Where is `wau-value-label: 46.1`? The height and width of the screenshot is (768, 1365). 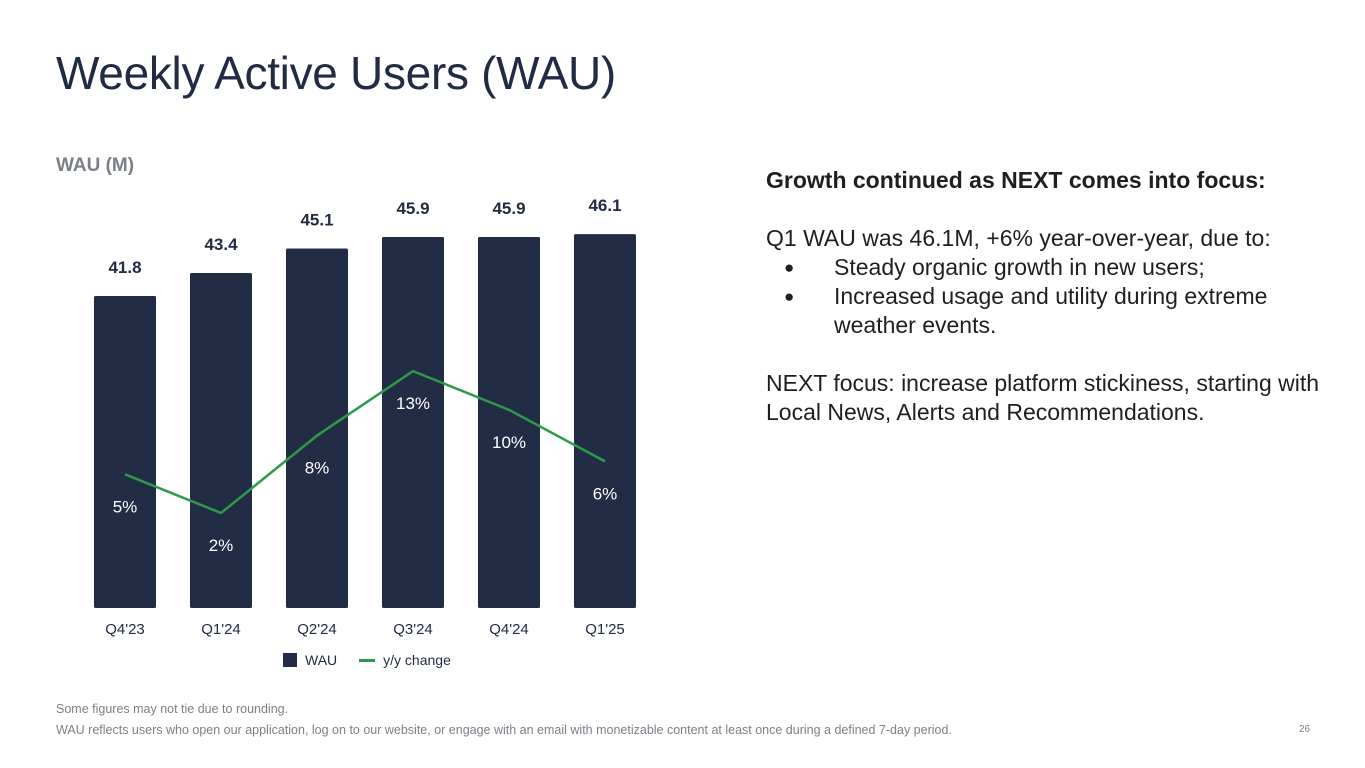 wau-value-label: 46.1 is located at coordinates (604, 205).